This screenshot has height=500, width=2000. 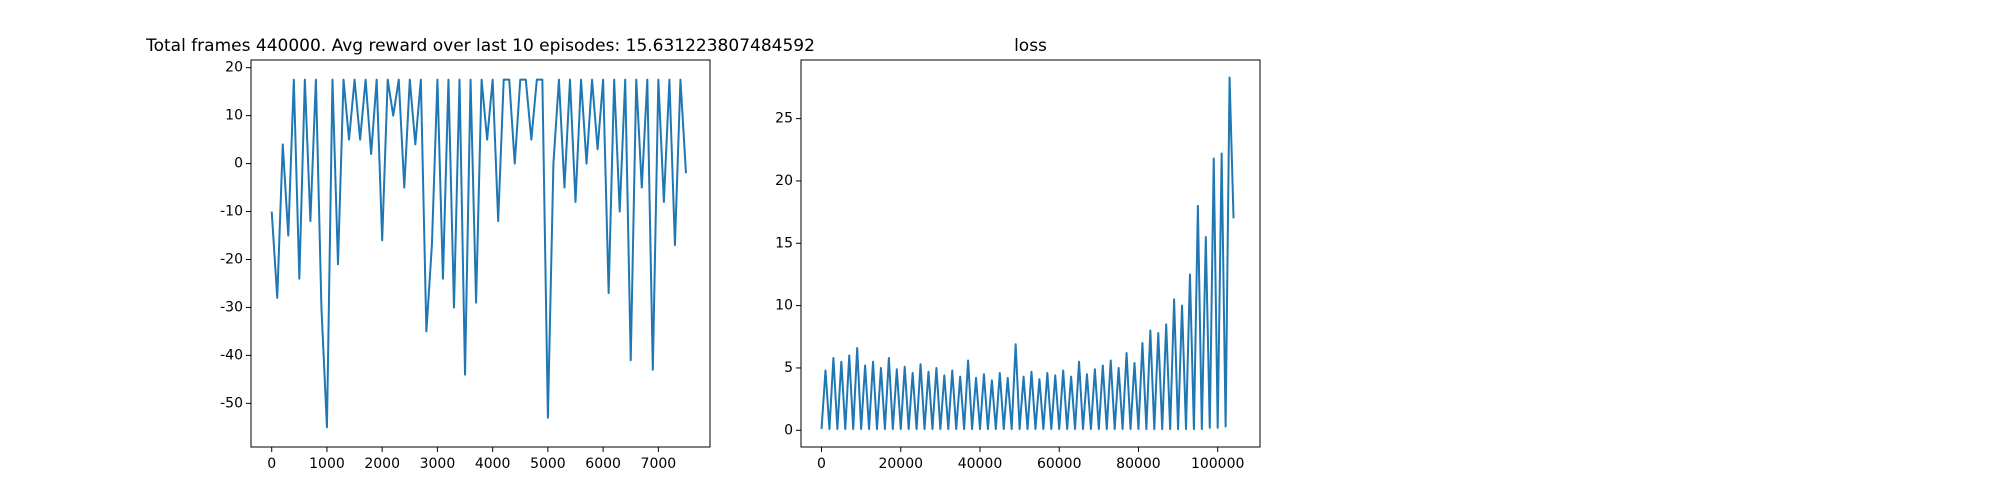 What do you see at coordinates (382, 464) in the screenshot?
I see `x-tick-label: 2000` at bounding box center [382, 464].